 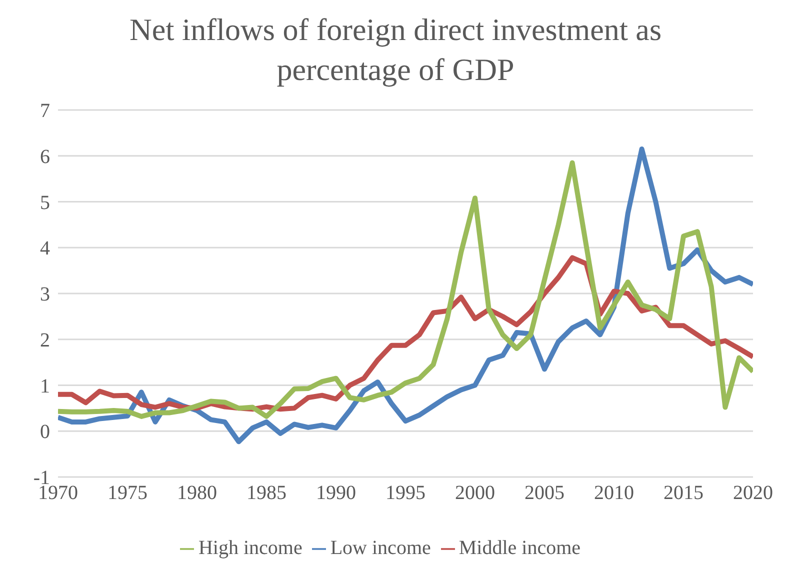 I want to click on x-tick-label: 1975, so click(x=128, y=493).